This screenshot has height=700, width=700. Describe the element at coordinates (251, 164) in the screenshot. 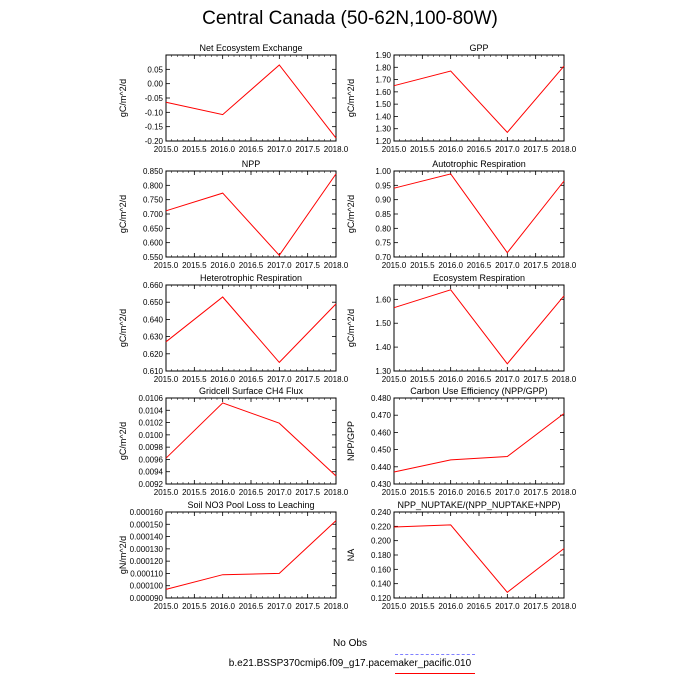

I see `plot-title: NPP` at that location.